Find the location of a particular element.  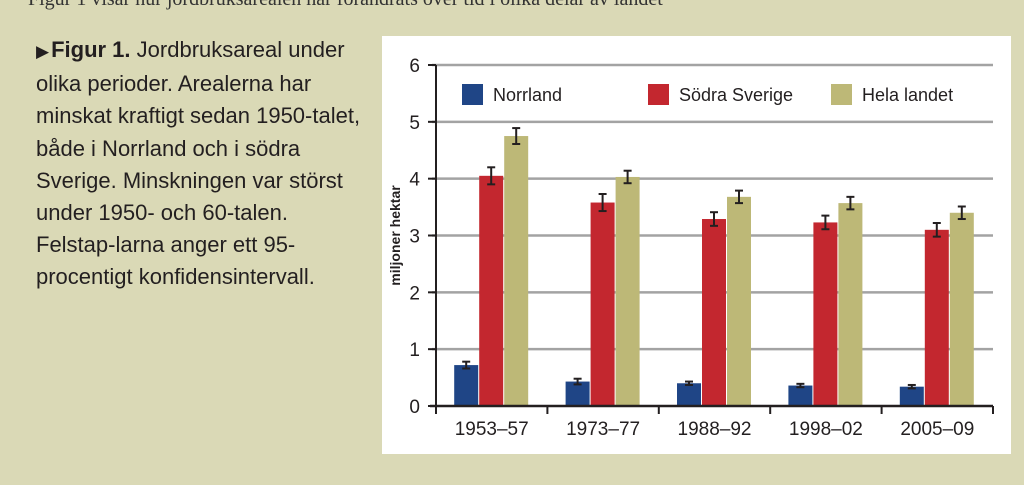

x-tick-label: 1998–02 is located at coordinates (826, 429).